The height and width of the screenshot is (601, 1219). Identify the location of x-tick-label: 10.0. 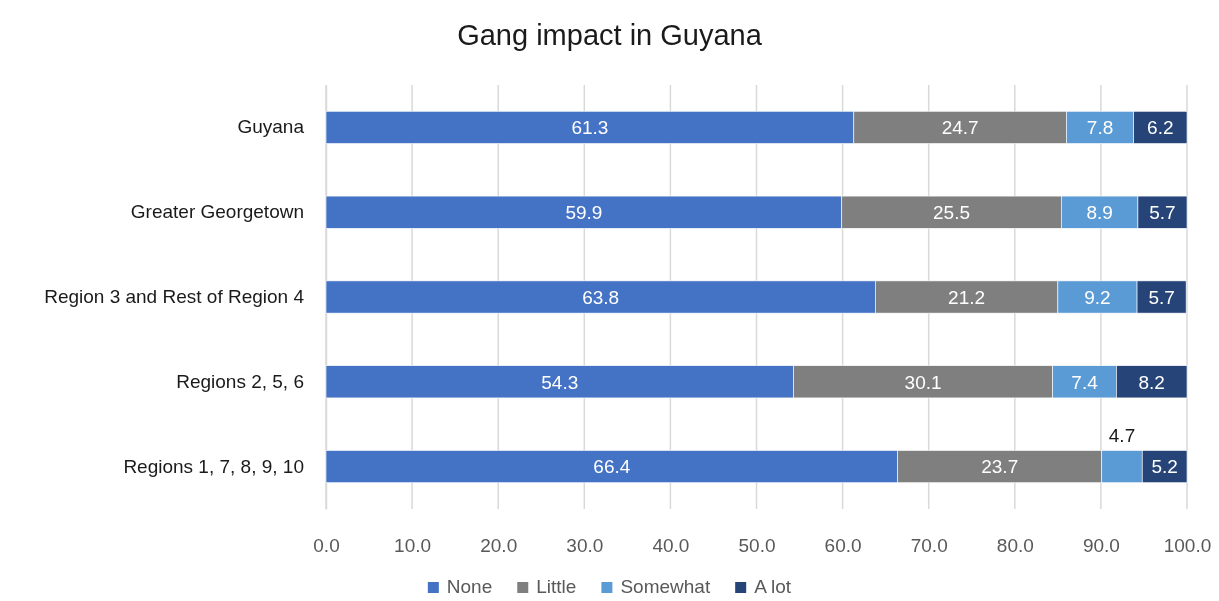
(413, 546).